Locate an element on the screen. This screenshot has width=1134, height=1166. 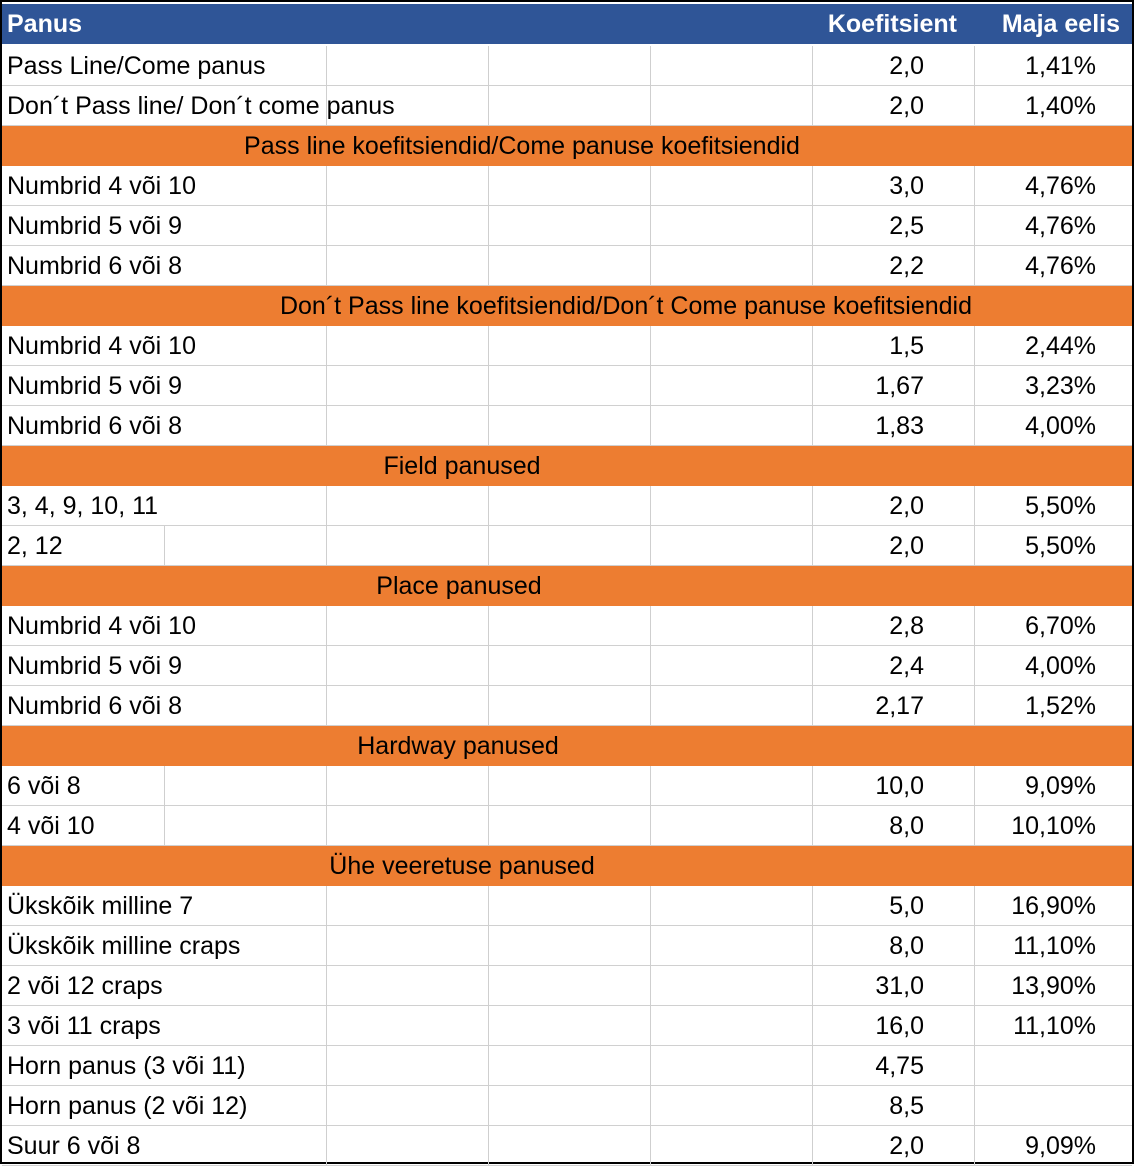
table-row: Ükskõik milline craps 8,0 11,10% is located at coordinates (567, 946).